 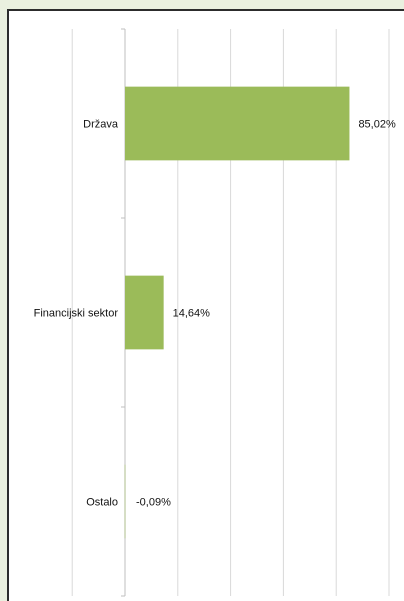 I want to click on category-label: Država, so click(x=101, y=125).